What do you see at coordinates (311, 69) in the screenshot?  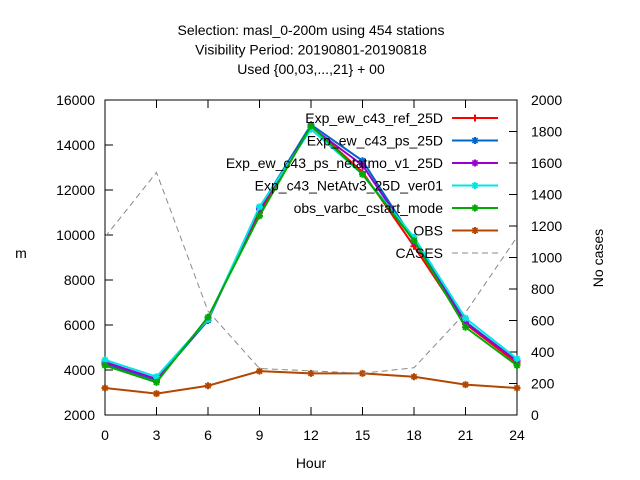 I see `title-line: Used {00,03,...,21} + 00` at bounding box center [311, 69].